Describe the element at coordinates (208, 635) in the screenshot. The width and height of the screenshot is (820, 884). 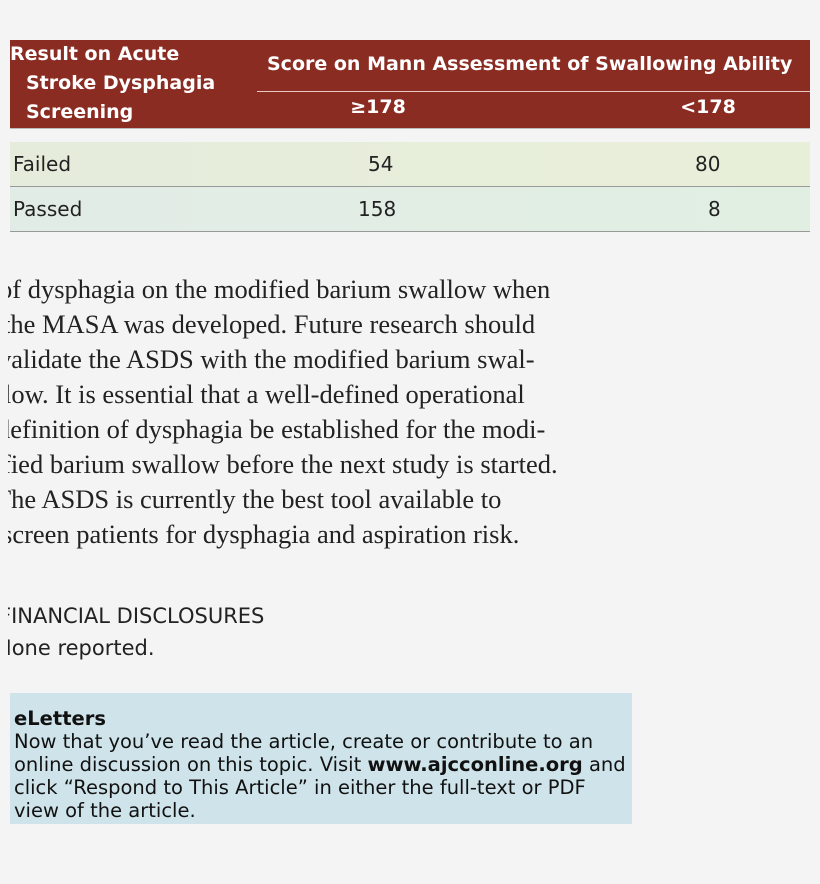
I see `disclosures: FINANCIAL DISCLOSURES None reported.` at that location.